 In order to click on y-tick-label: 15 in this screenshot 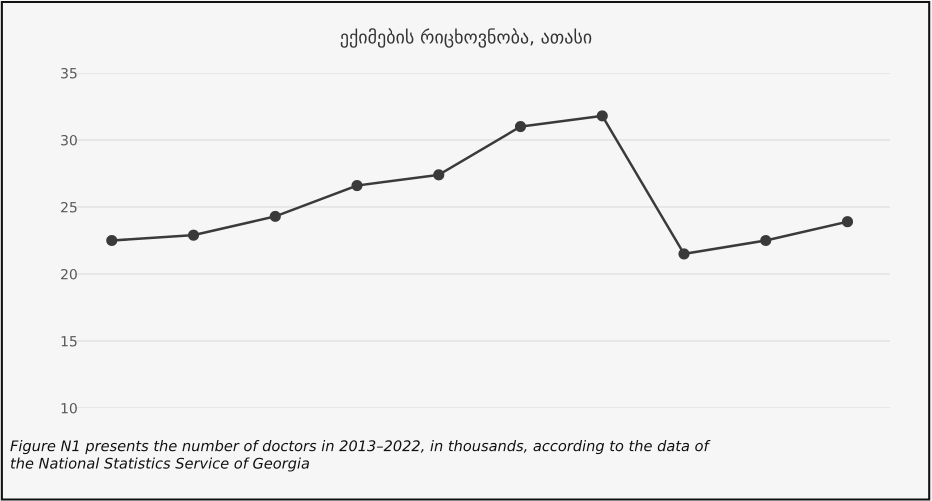, I will do `click(69, 341)`.